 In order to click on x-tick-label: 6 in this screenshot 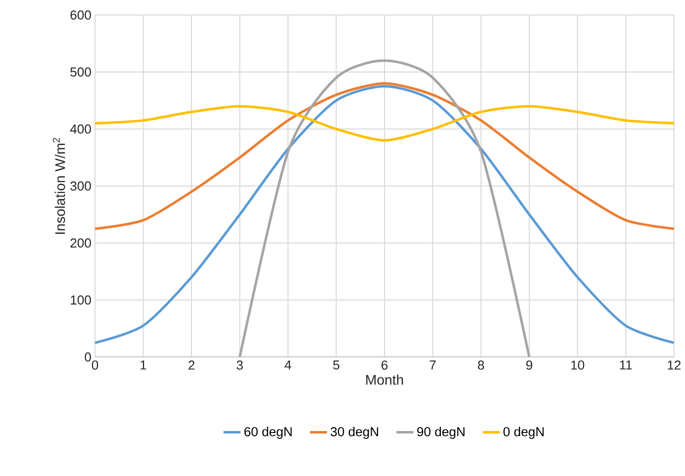, I will do `click(385, 365)`.